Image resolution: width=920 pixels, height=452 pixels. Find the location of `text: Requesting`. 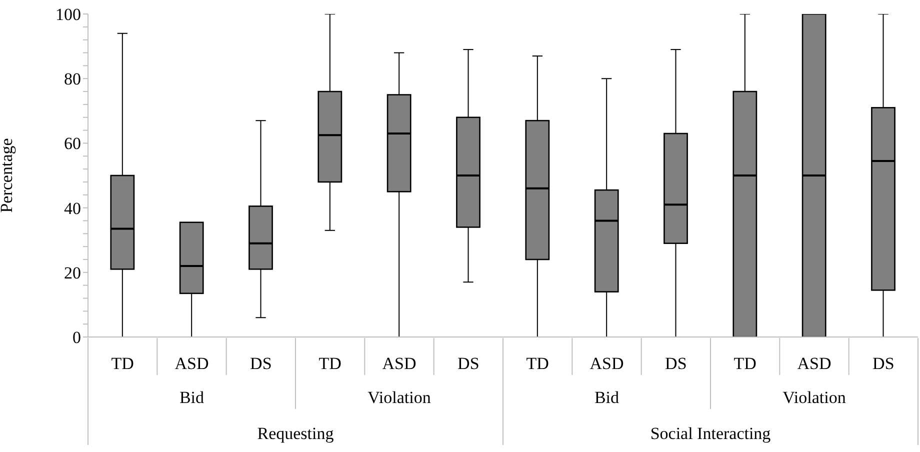

text: Requesting is located at coordinates (295, 433).